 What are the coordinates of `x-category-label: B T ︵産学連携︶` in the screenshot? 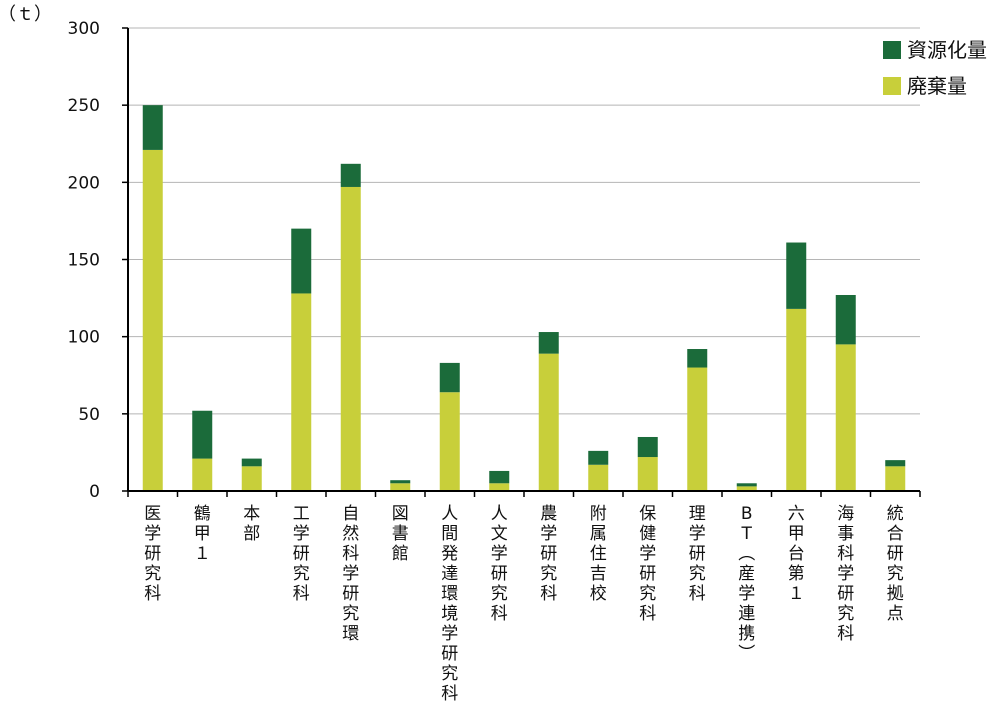 It's located at (746, 584).